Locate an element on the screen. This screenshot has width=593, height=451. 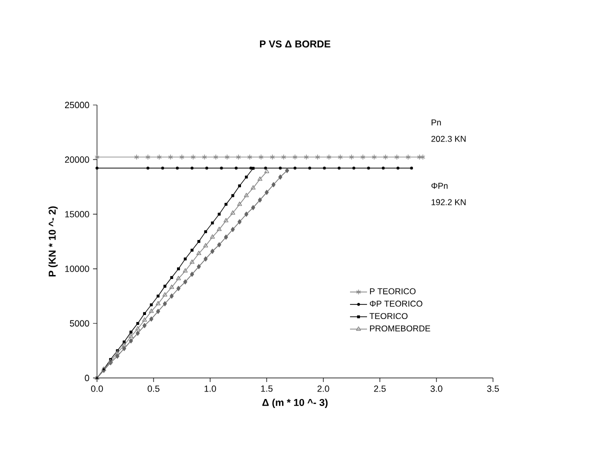
x-tick-label: 2.0 is located at coordinates (324, 389).